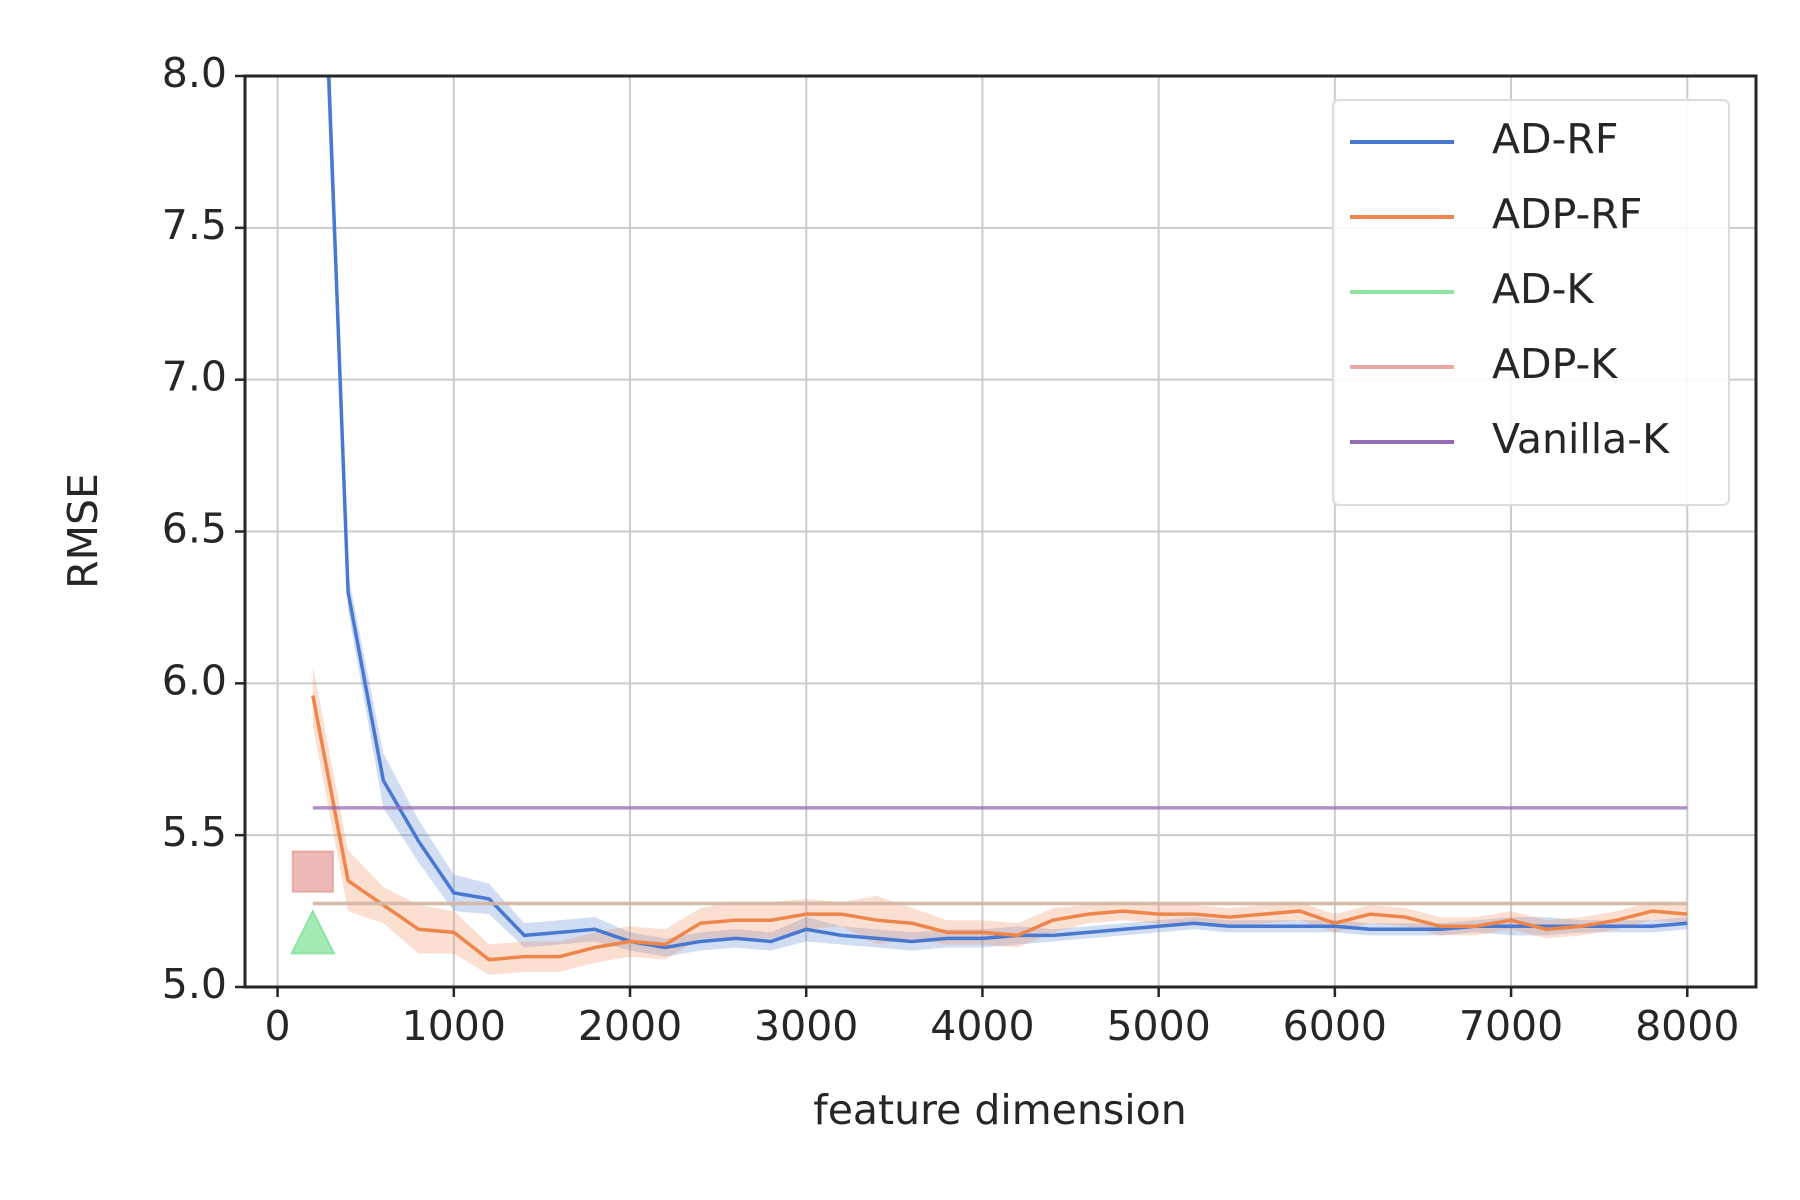 The height and width of the screenshot is (1200, 1800). Describe the element at coordinates (1555, 139) in the screenshot. I see `legend-label: AD-RF` at that location.